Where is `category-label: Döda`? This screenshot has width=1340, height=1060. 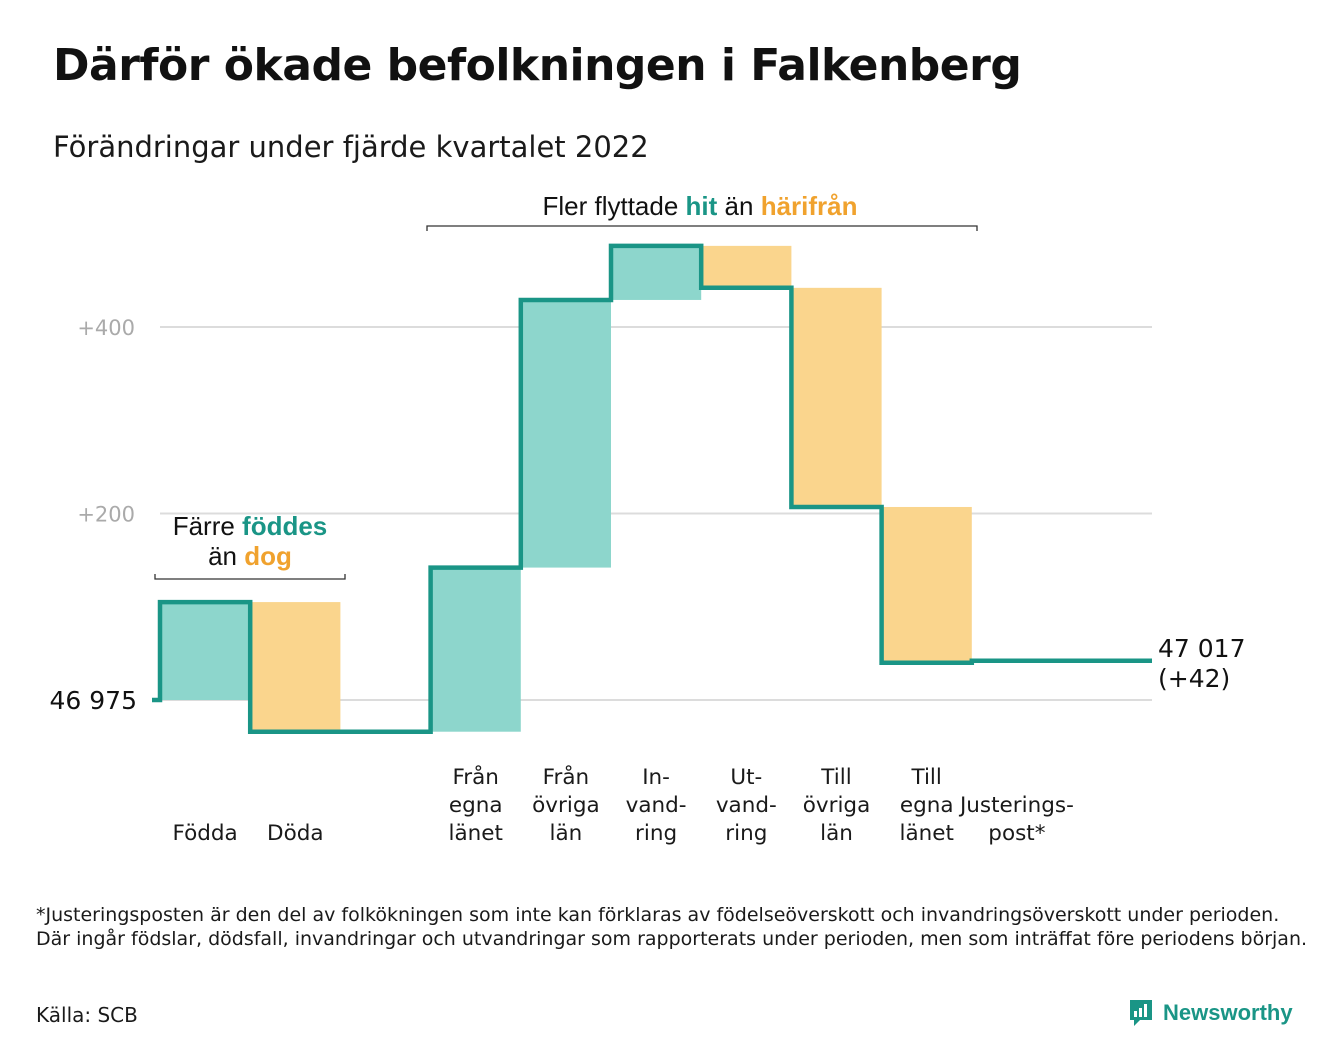
category-label: Döda is located at coordinates (295, 833).